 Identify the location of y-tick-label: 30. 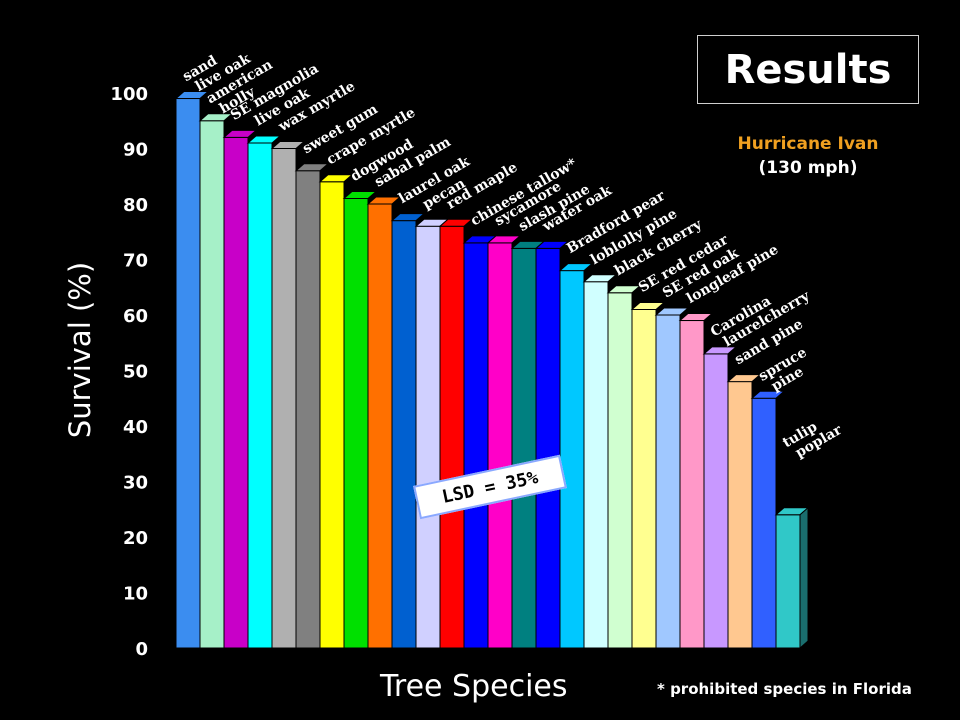
(135, 483).